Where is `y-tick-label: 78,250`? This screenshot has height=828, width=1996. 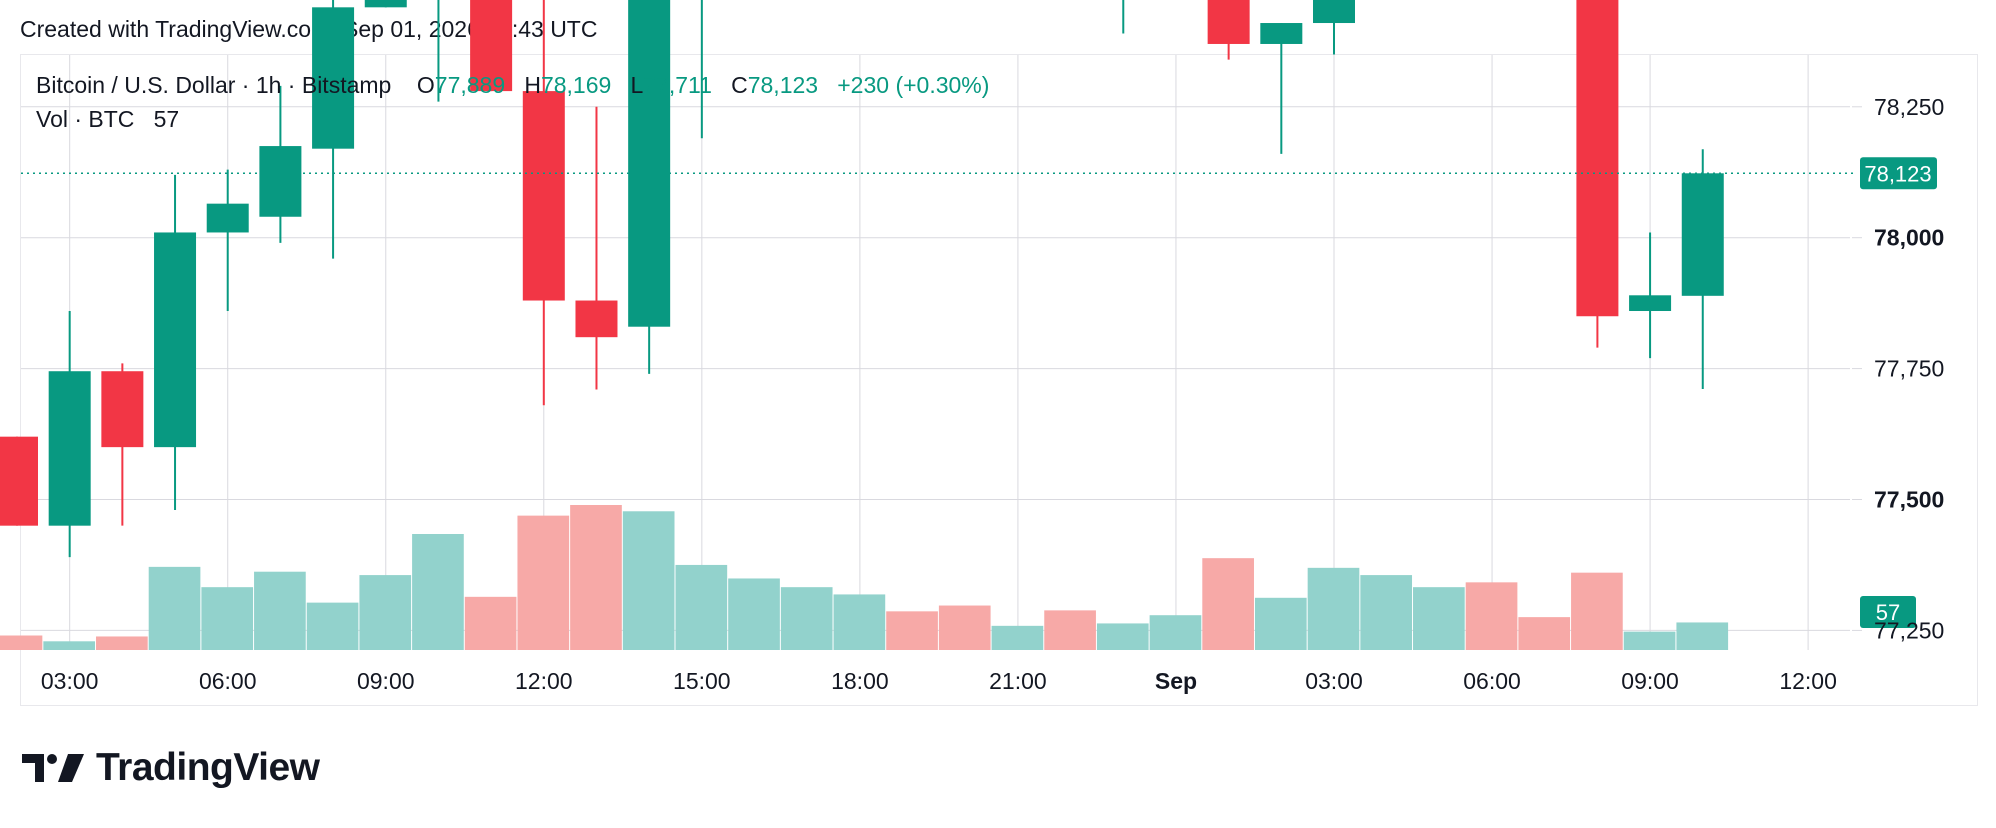
y-tick-label: 78,250 is located at coordinates (1909, 107).